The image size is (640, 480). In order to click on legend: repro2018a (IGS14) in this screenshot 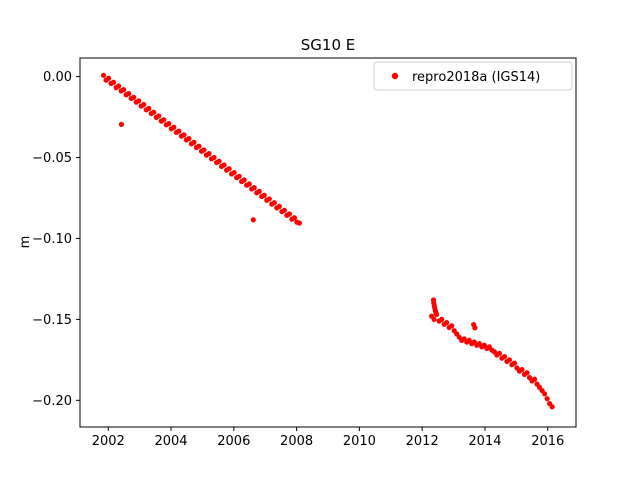, I will do `click(473, 76)`.